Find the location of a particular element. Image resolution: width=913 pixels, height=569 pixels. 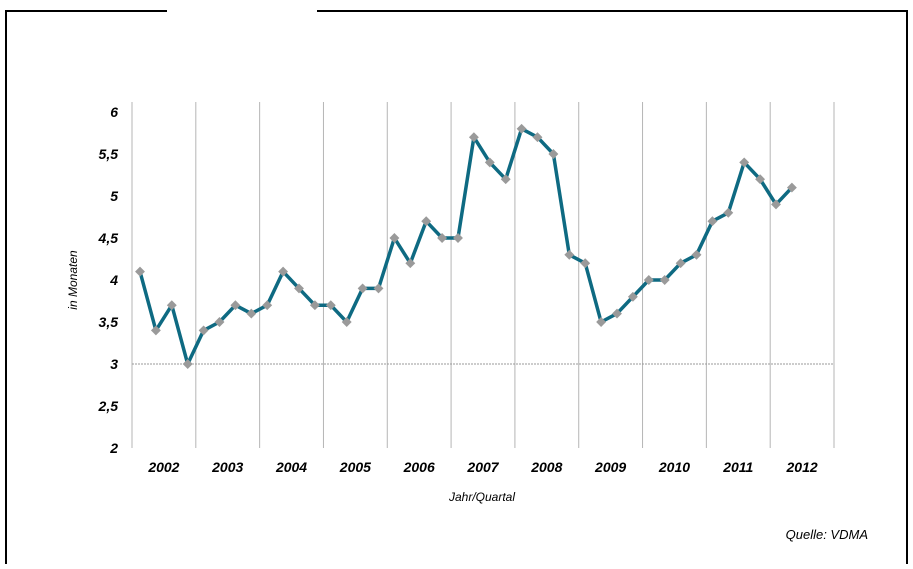

y-axis-label: in Monaten is located at coordinates (73, 280).